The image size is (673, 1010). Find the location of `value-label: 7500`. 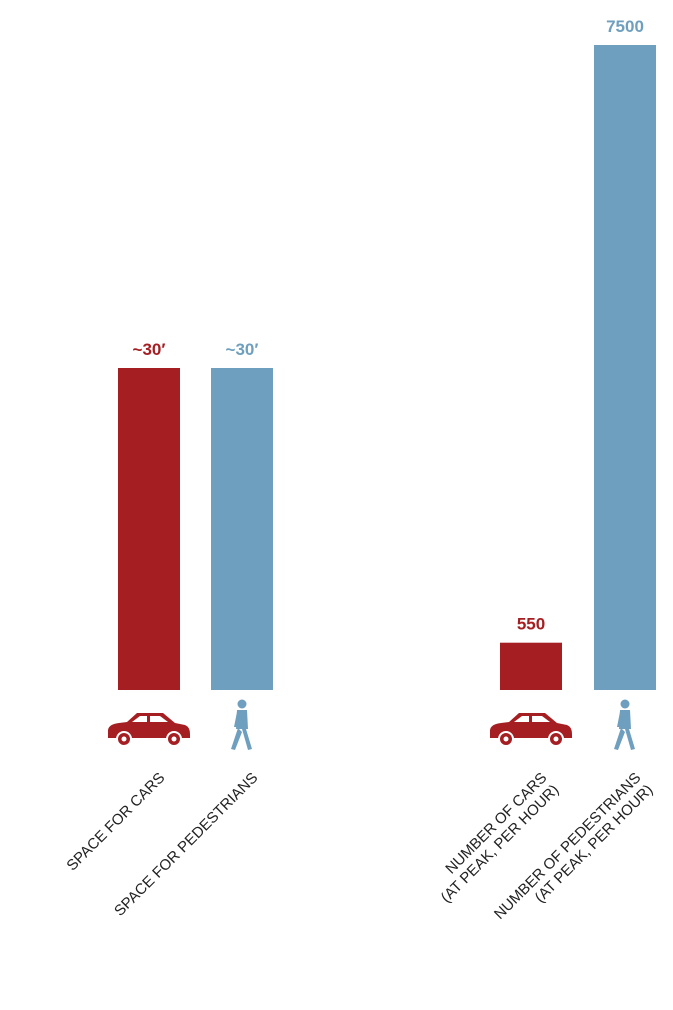

value-label: 7500 is located at coordinates (625, 26).